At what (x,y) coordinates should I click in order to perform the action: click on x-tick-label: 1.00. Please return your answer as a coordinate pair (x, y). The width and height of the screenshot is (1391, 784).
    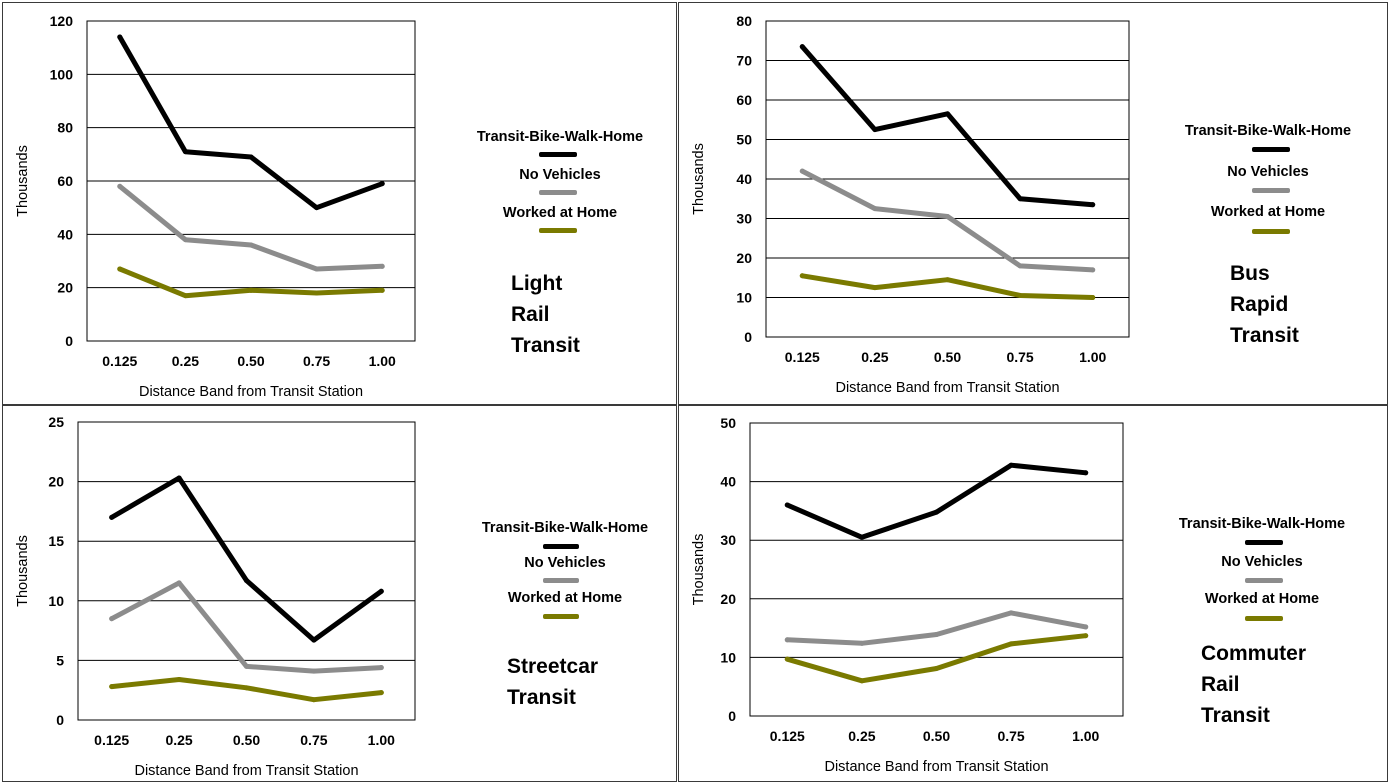
    Looking at the image, I should click on (381, 740).